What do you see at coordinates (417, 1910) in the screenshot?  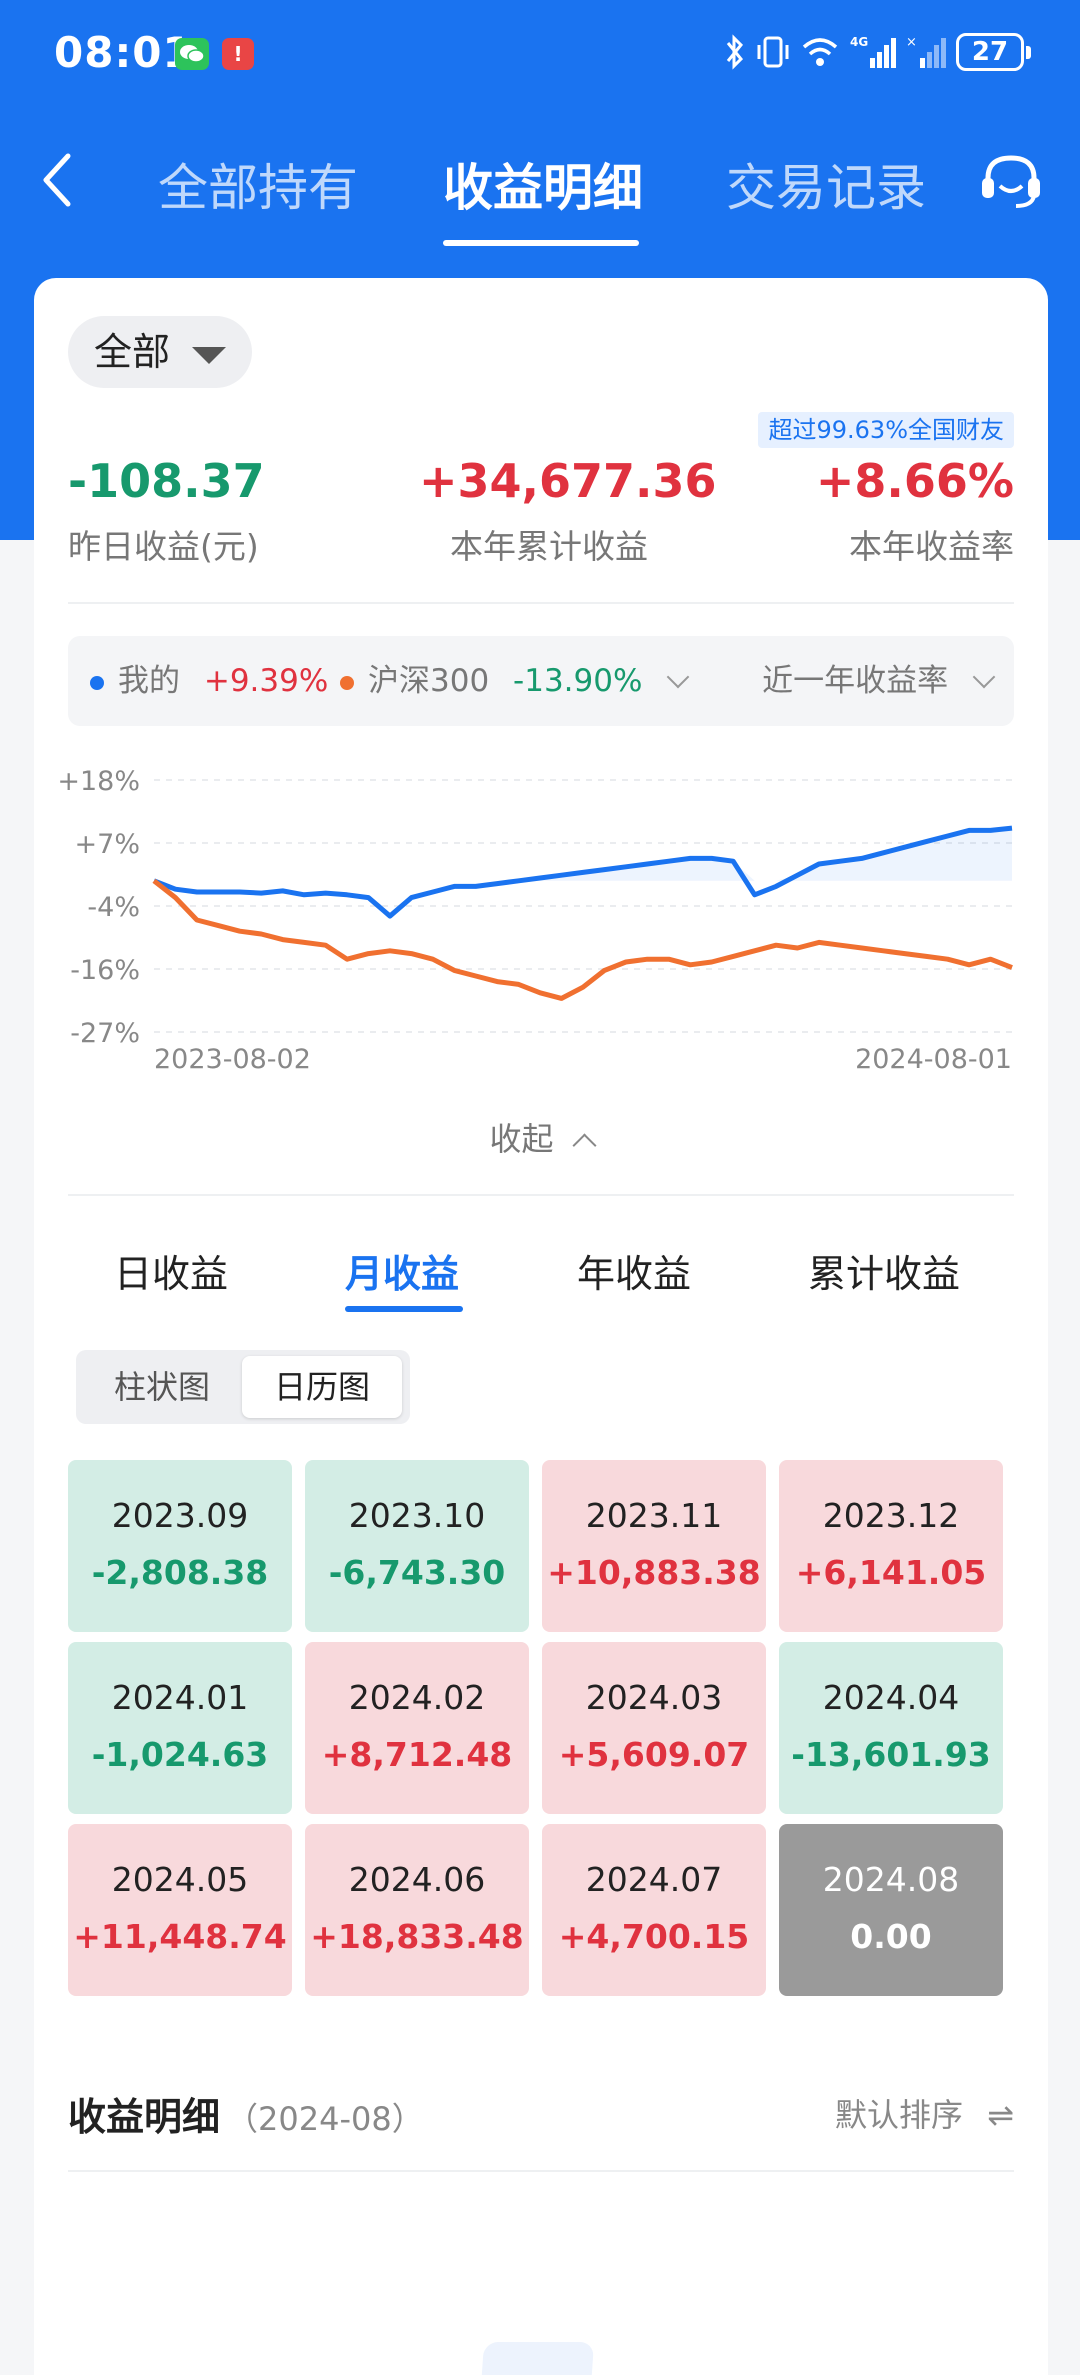 I see `month-cell: 2024.06 +18,833.48` at bounding box center [417, 1910].